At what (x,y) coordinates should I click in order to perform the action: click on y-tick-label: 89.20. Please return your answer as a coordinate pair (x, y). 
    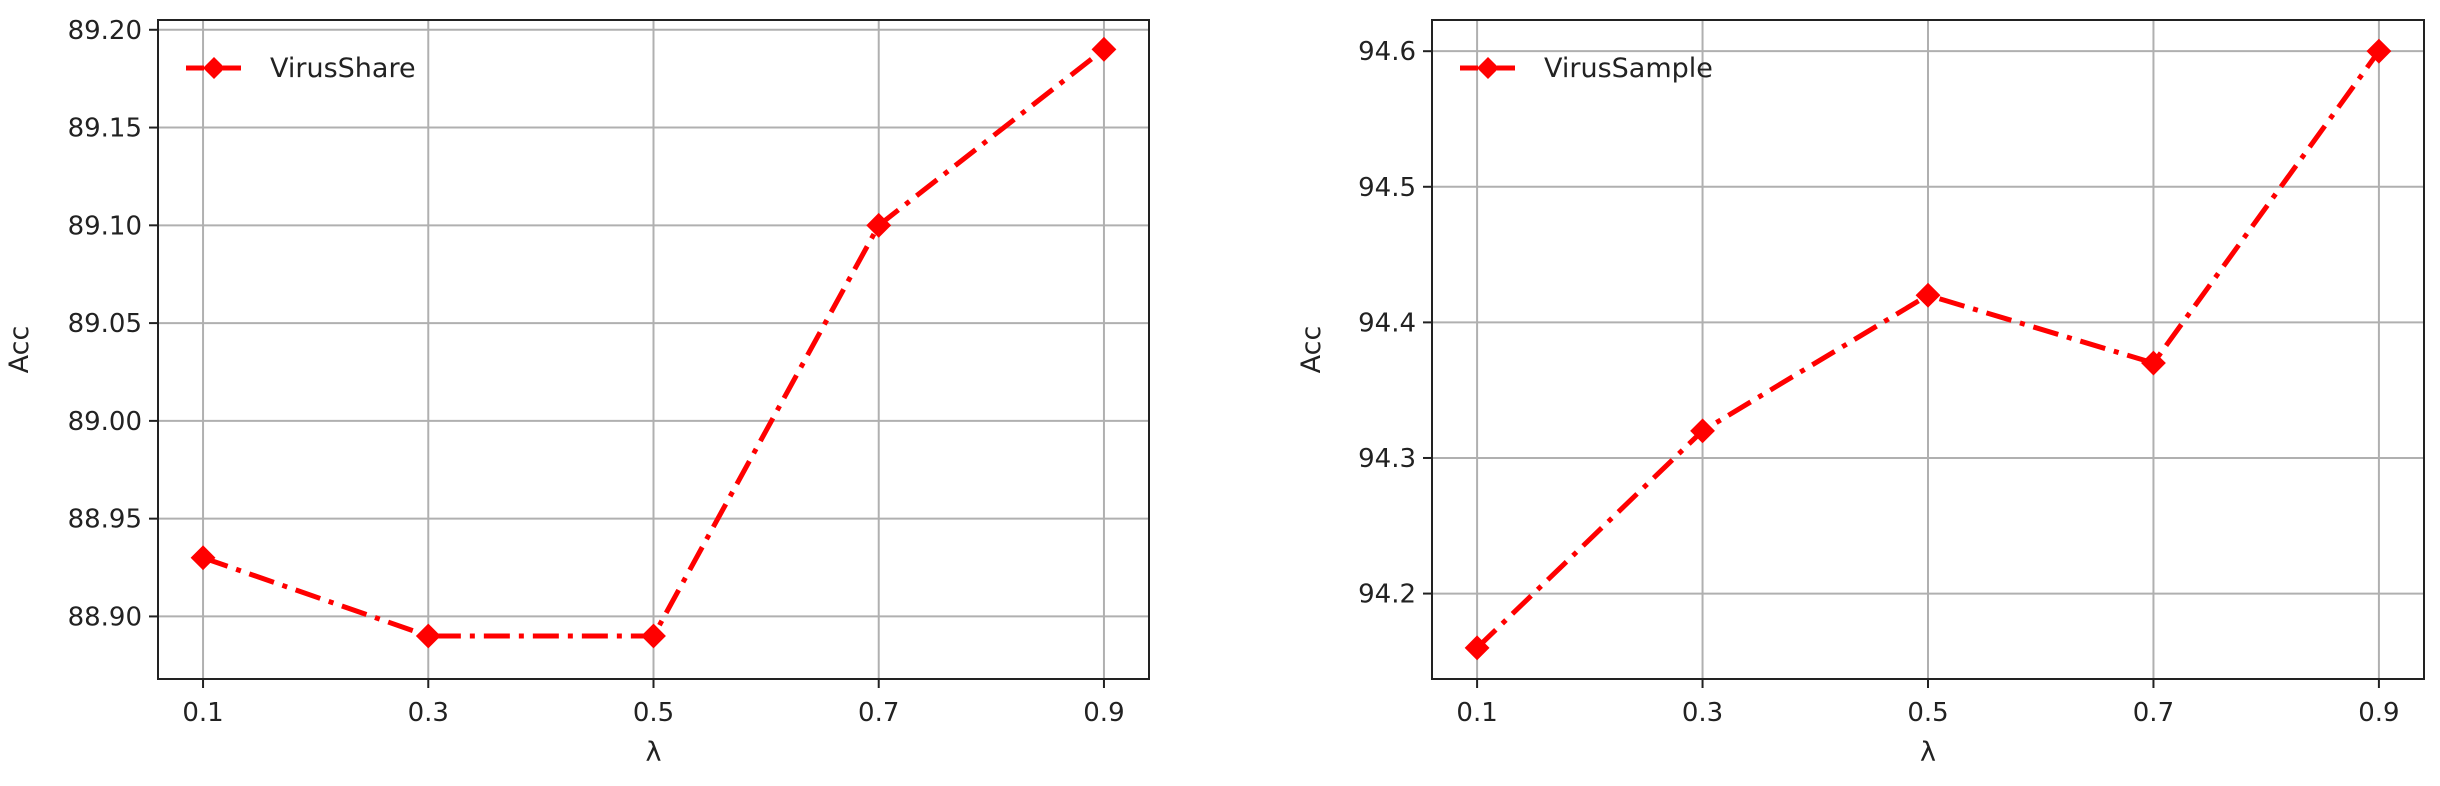
    Looking at the image, I should click on (105, 31).